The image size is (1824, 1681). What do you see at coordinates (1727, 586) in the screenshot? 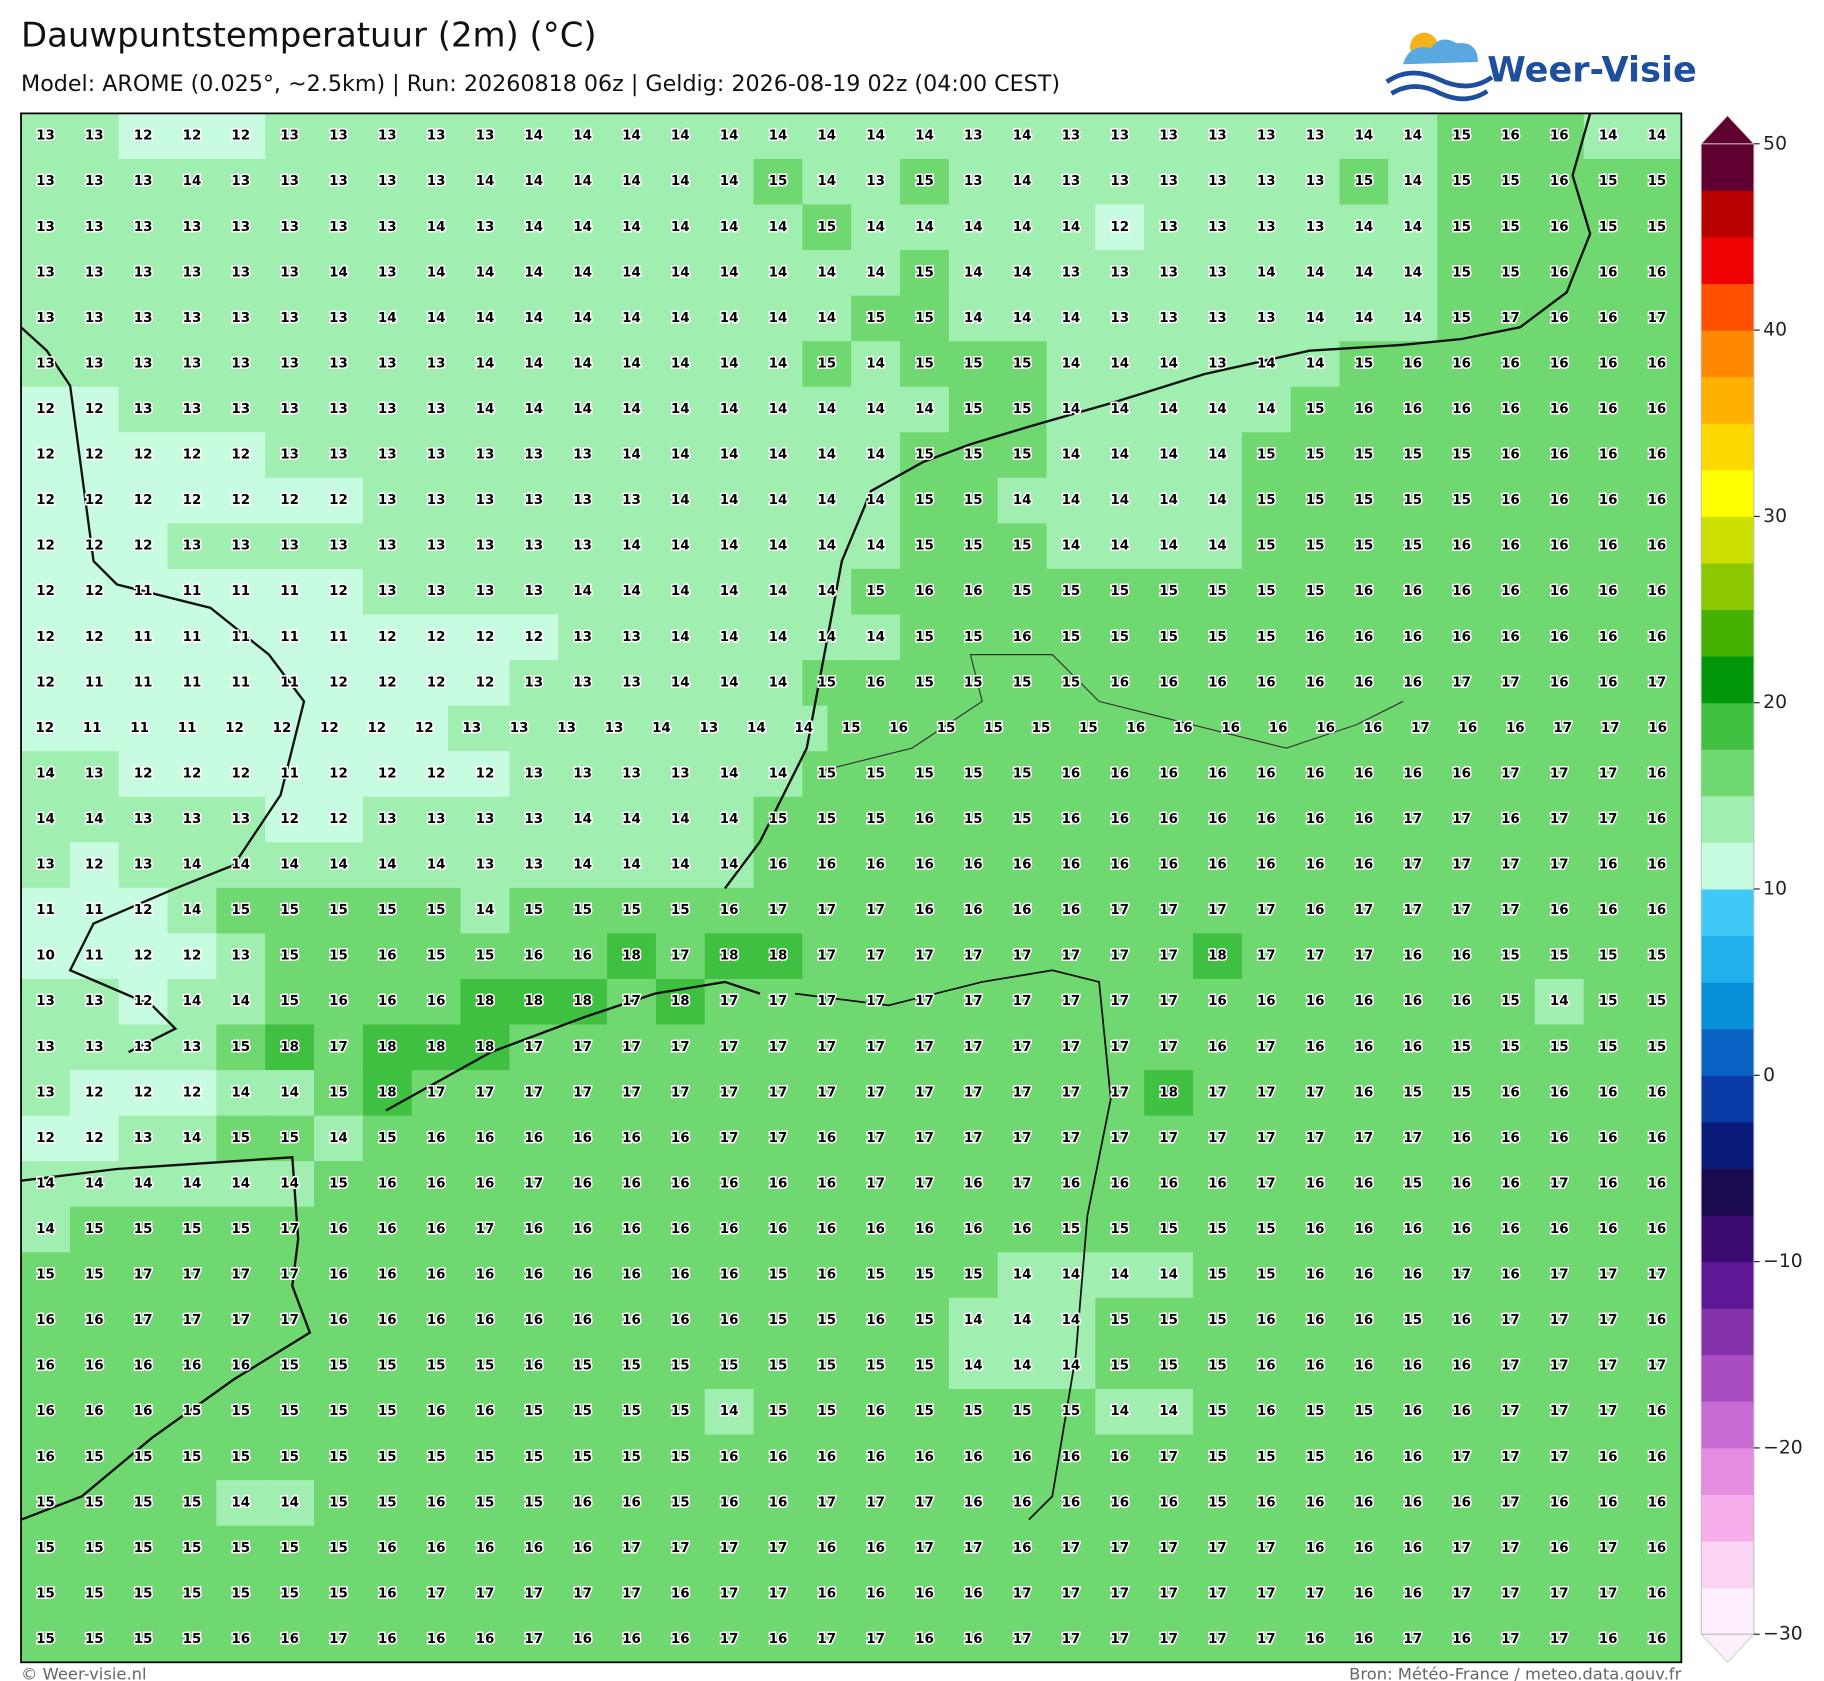
I see `colorbar-bin` at bounding box center [1727, 586].